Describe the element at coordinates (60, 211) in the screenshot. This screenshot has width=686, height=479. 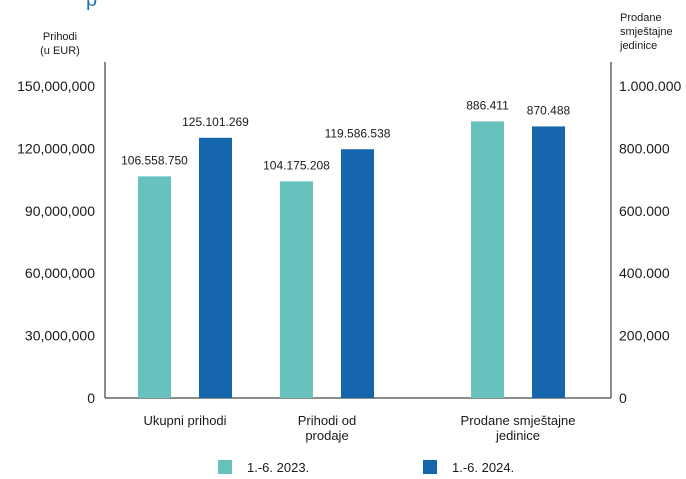
I see `left-tick-label: 90,000,000` at that location.